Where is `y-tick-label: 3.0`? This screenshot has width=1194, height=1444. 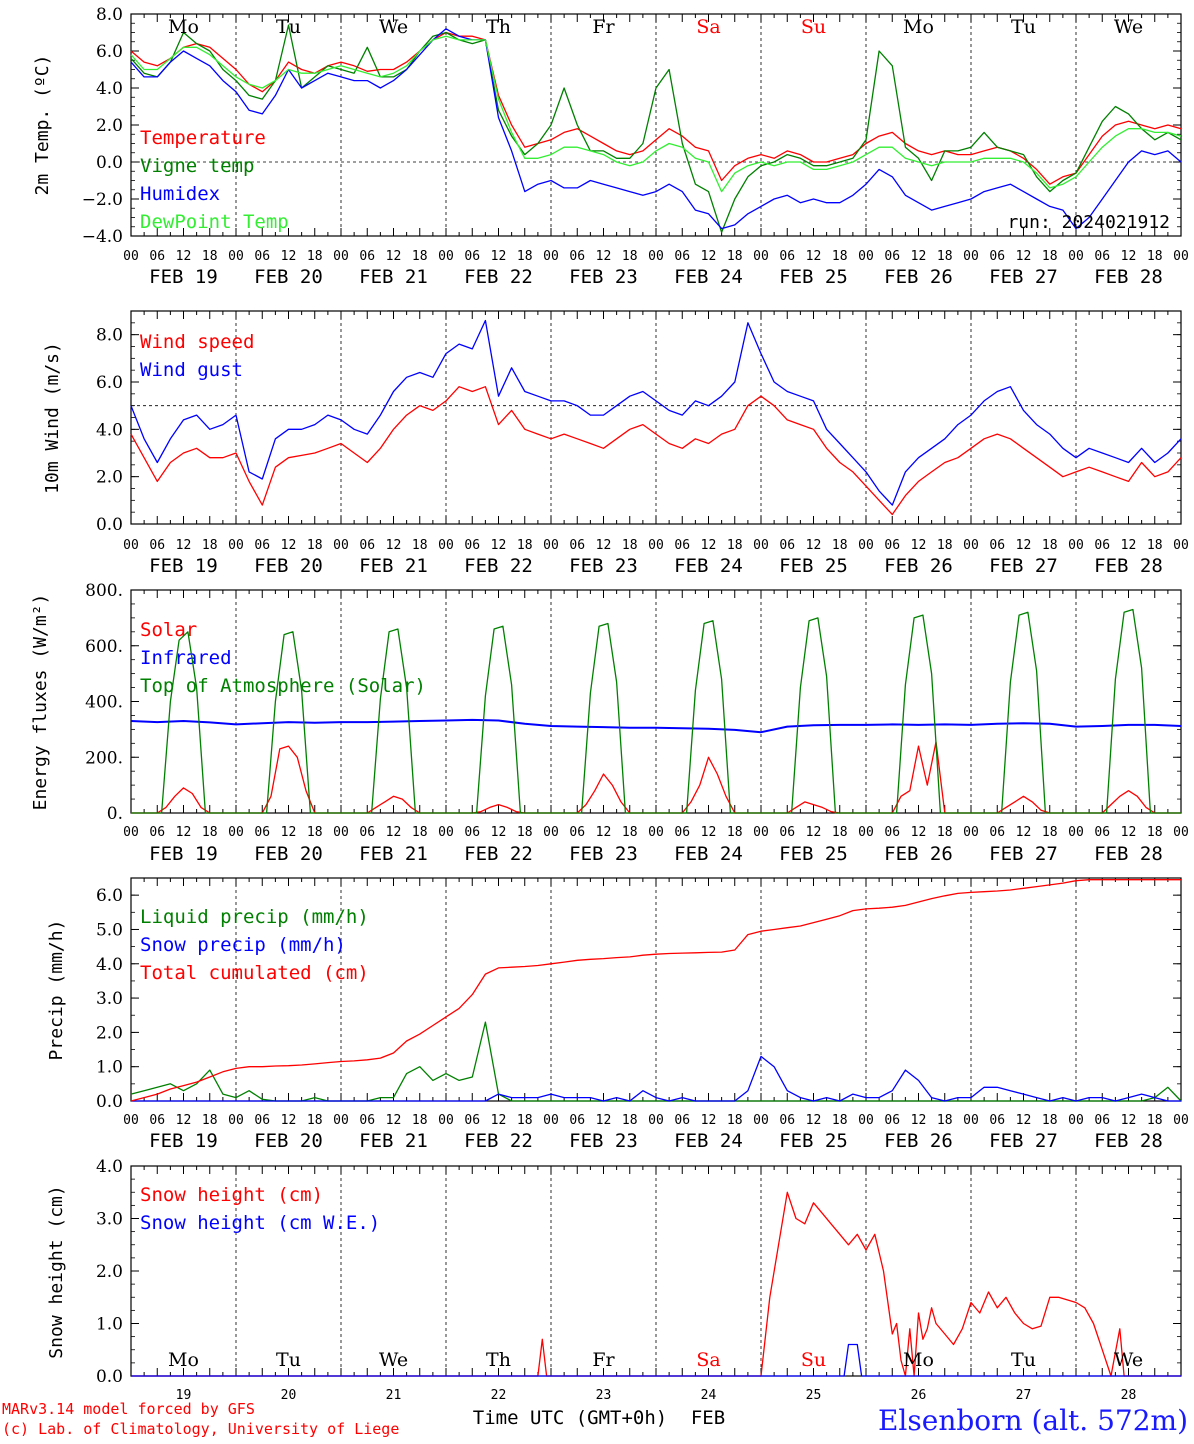 y-tick-label: 3.0 is located at coordinates (109, 999).